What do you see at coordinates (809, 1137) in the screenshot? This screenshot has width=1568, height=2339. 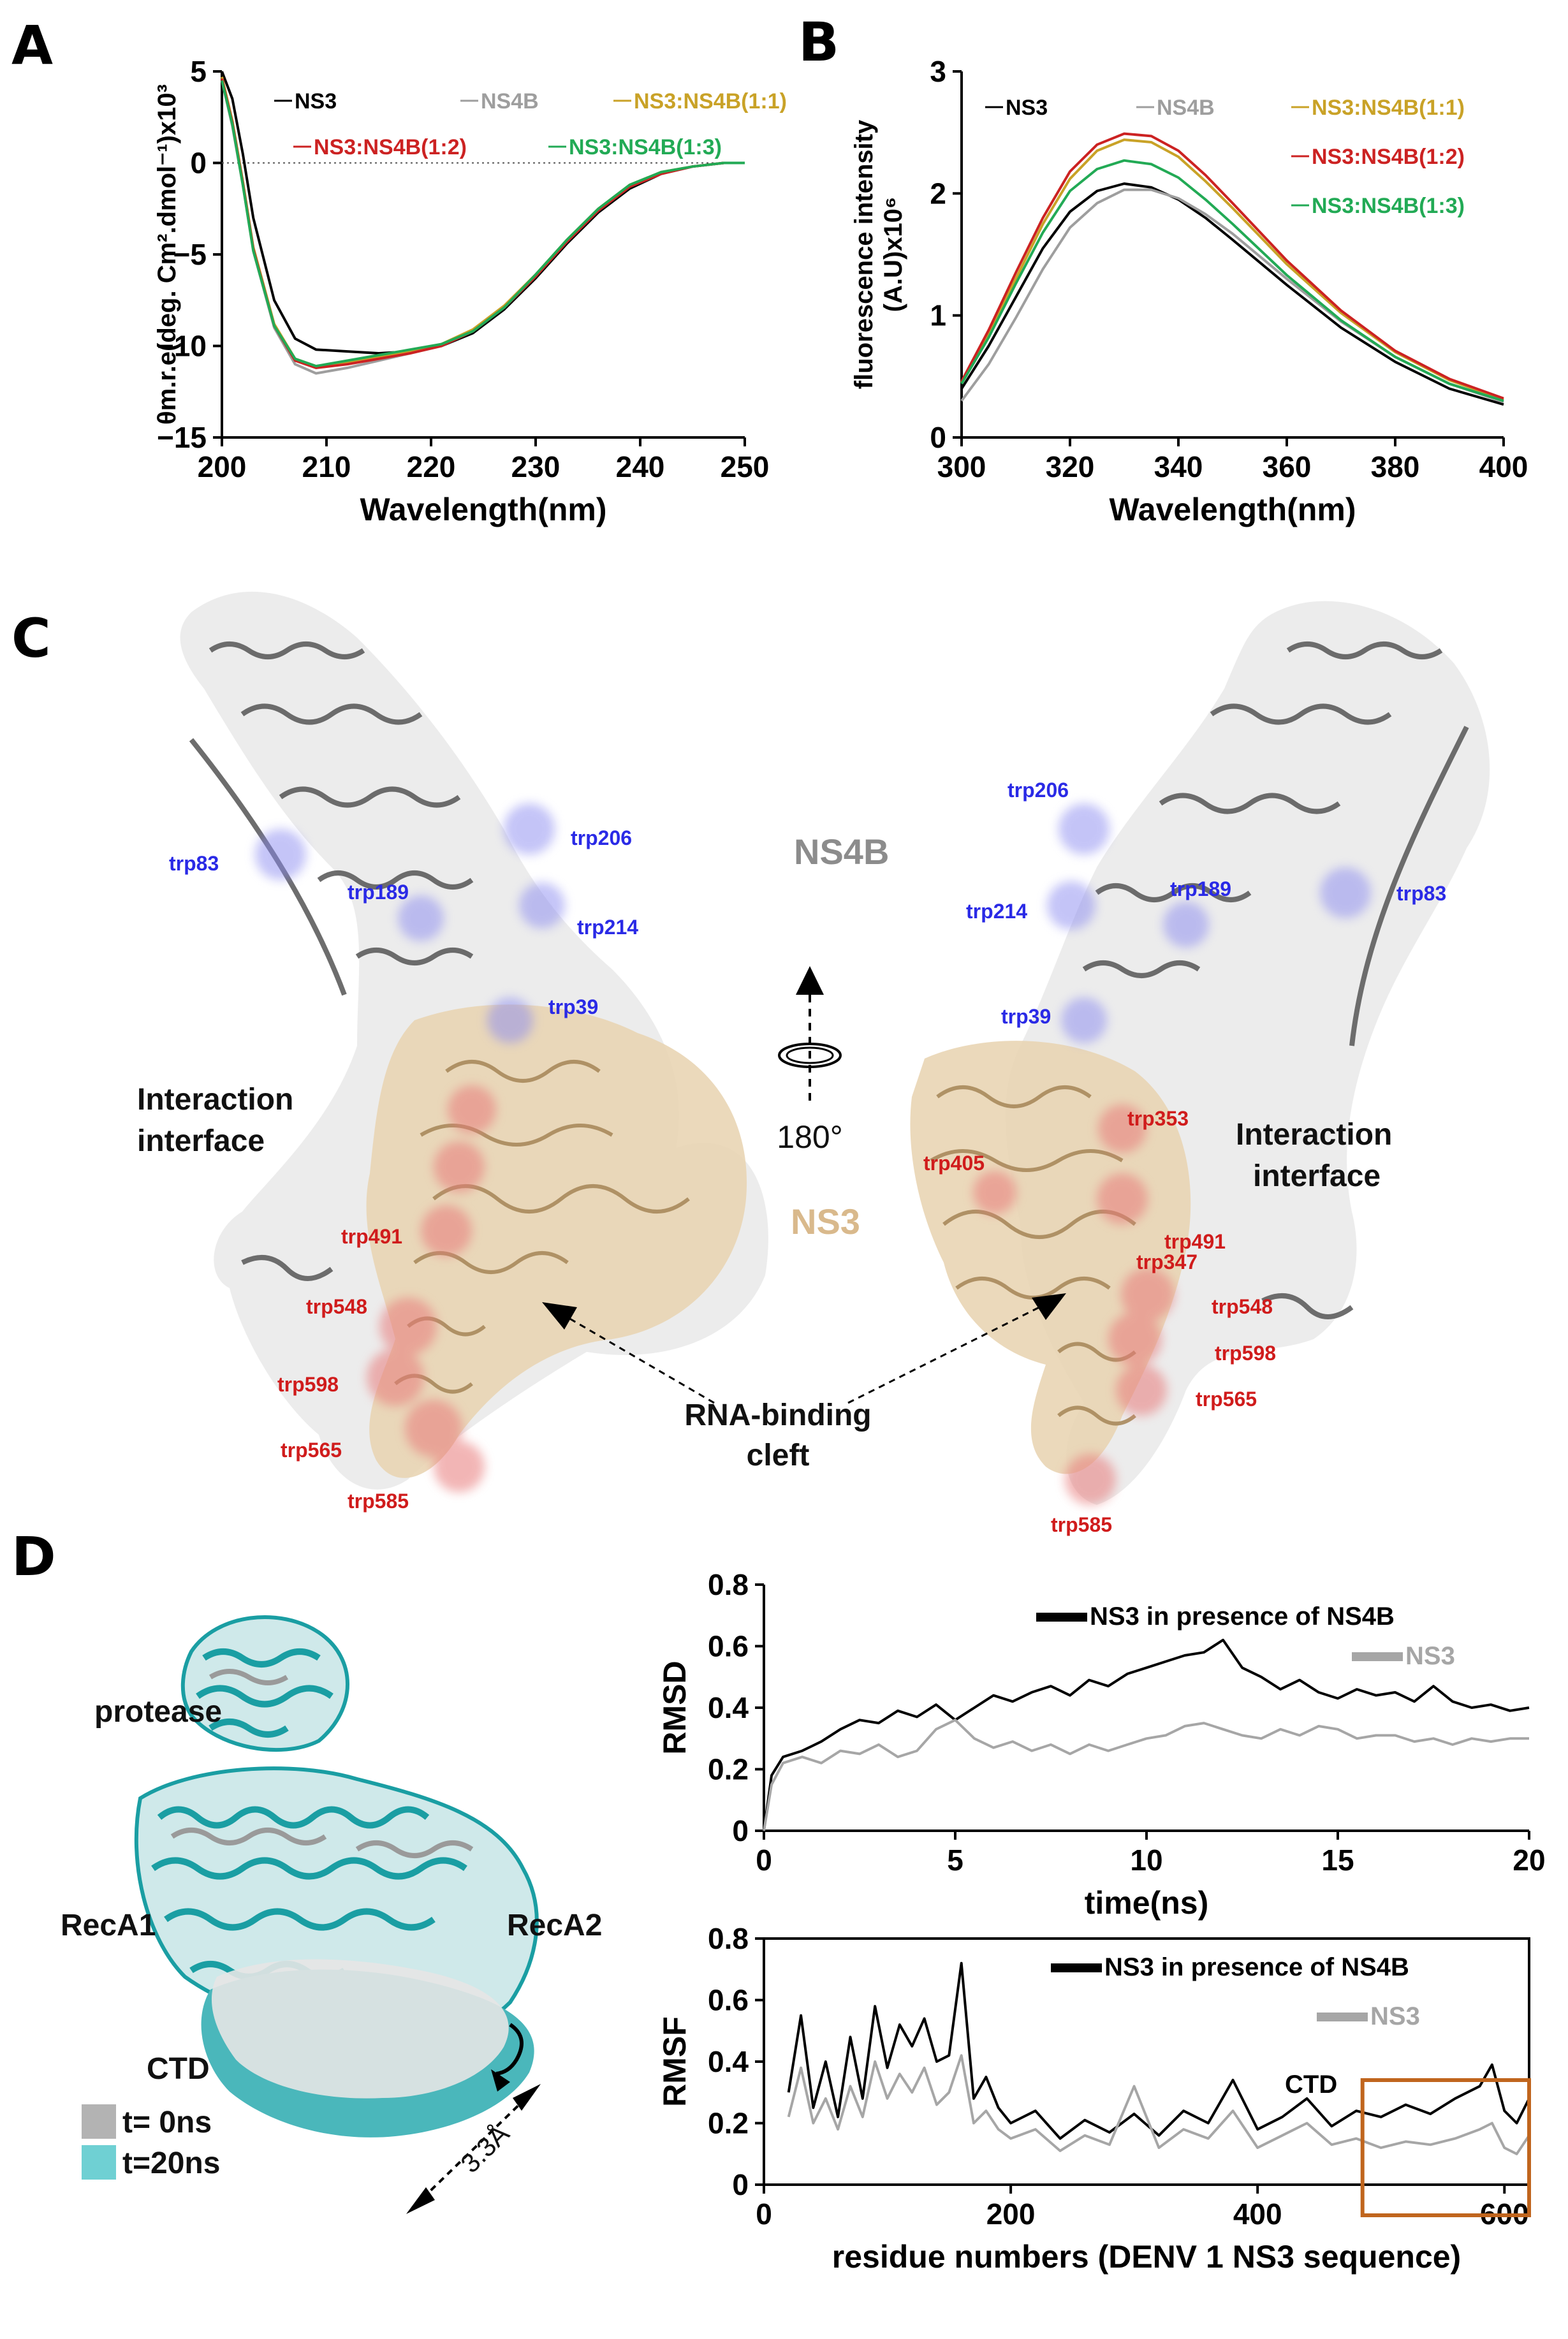 I see `rotation-label: 180°` at bounding box center [809, 1137].